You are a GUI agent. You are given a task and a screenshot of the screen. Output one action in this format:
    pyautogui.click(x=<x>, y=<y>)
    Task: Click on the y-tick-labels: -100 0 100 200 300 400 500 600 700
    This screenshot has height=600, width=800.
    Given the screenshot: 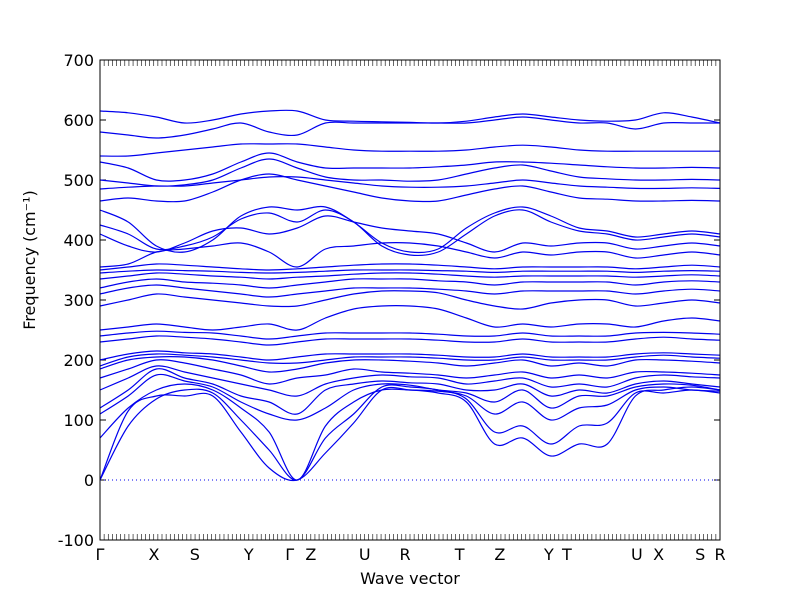 What is the action you would take?
    pyautogui.click(x=76, y=300)
    